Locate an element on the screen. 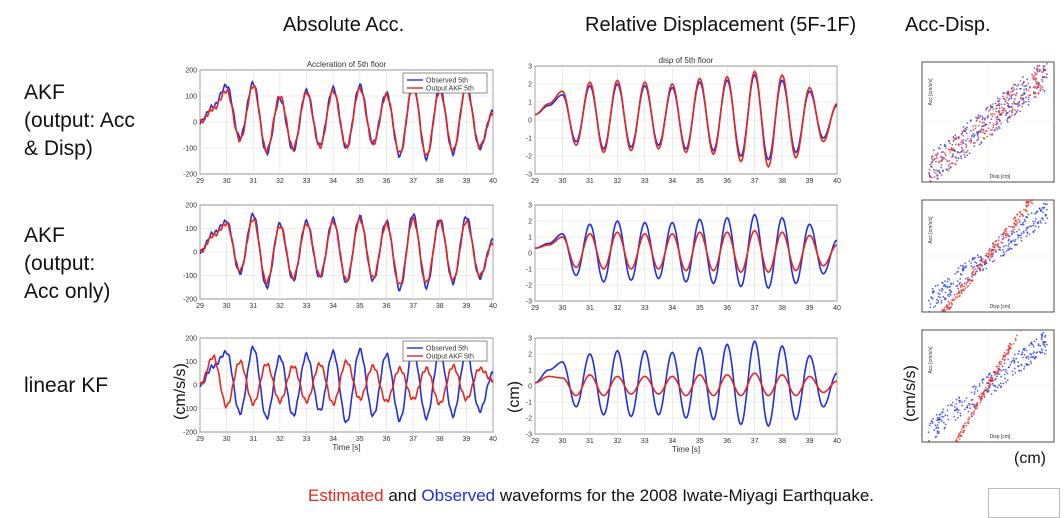 Image resolution: width=1064 pixels, height=518 pixels. disp-row2-series-observed-line is located at coordinates (686, 251).